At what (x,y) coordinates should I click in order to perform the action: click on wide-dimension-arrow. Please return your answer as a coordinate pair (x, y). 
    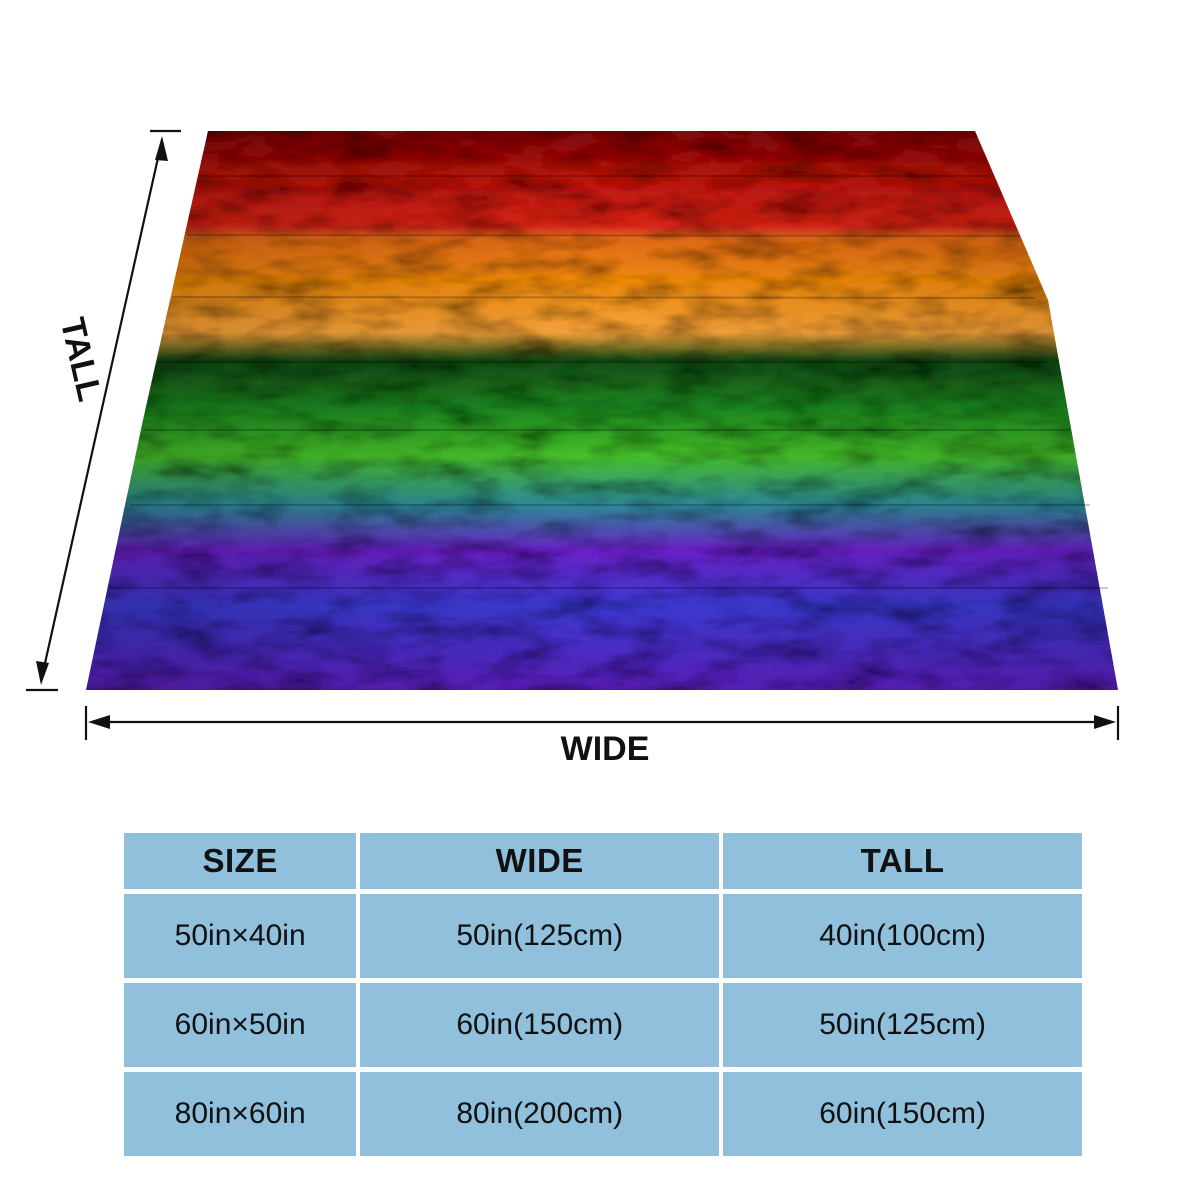
    Looking at the image, I should click on (602, 723).